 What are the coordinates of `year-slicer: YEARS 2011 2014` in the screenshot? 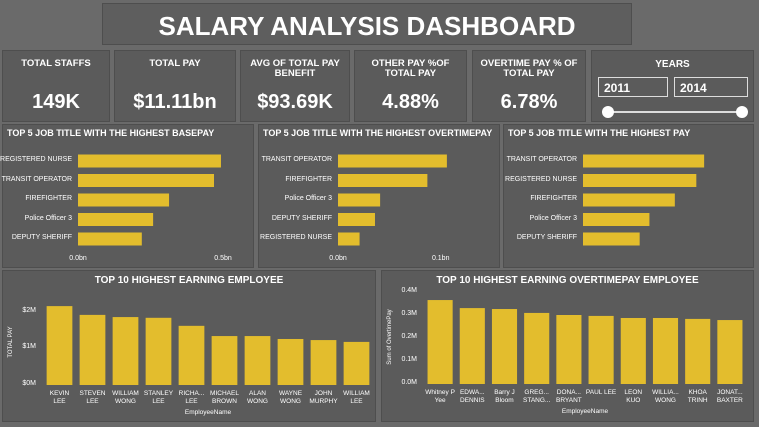 It's located at (672, 86).